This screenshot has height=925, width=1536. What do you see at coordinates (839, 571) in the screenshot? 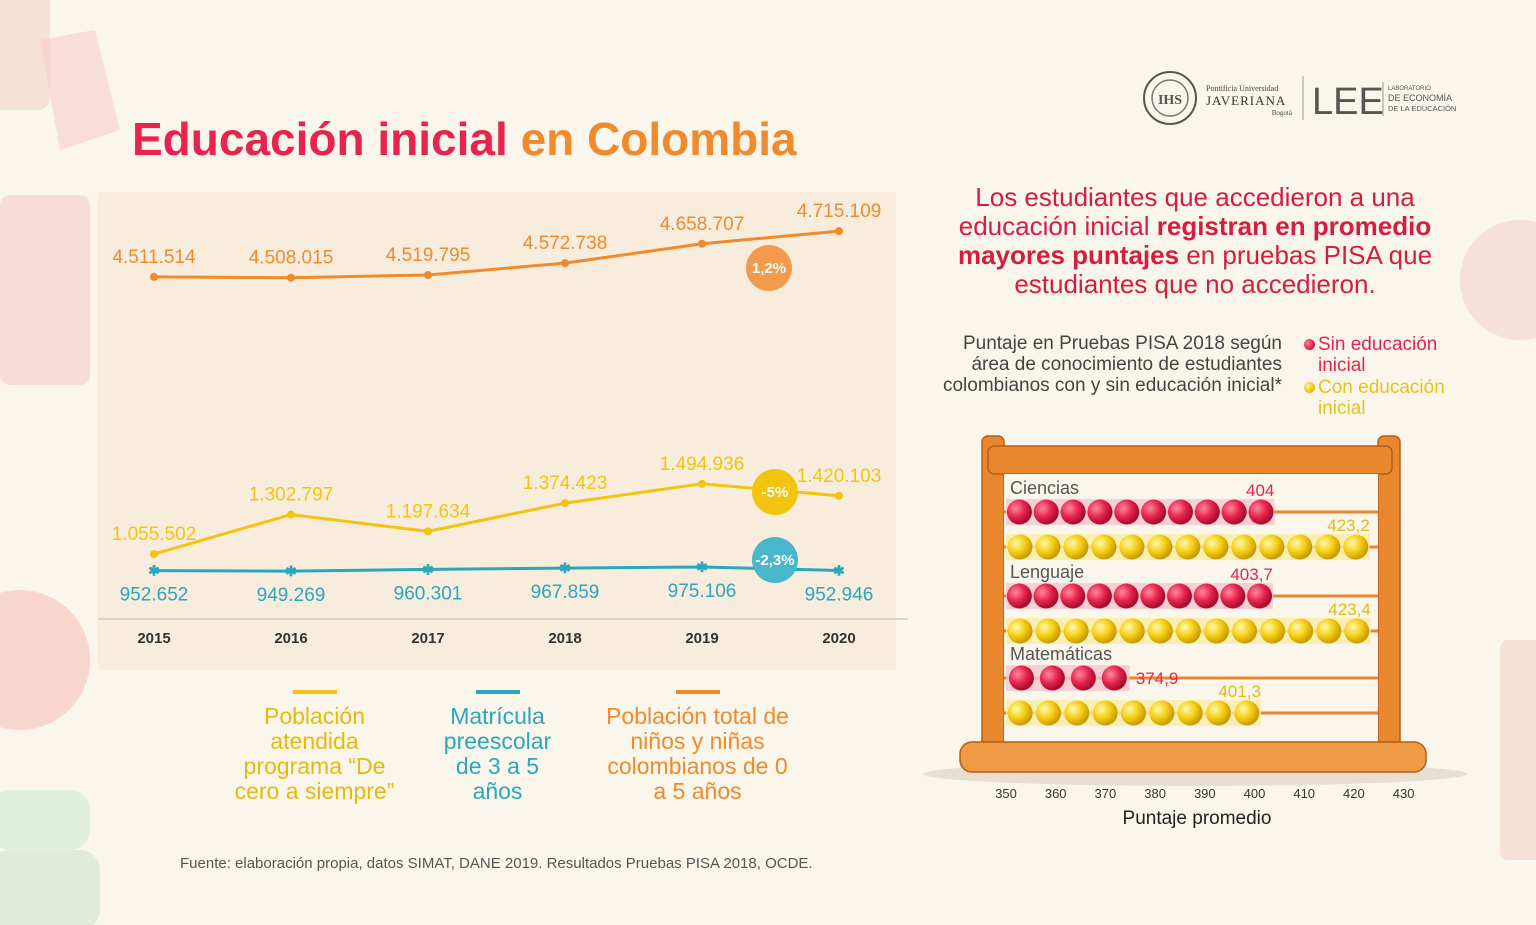
I see `point-teal-2020: ✱` at bounding box center [839, 571].